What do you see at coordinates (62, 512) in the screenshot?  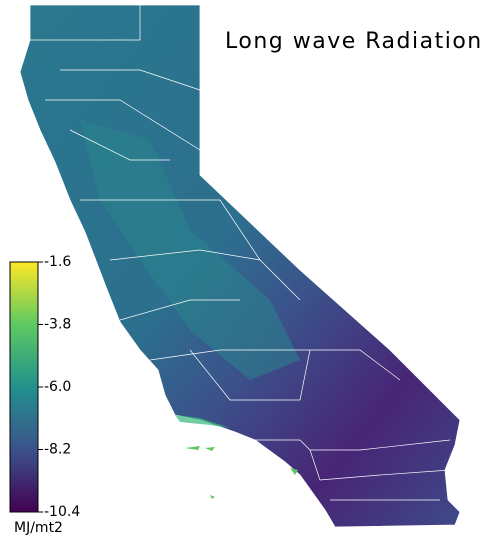 I see `colorbar-tick-label: -10.4` at bounding box center [62, 512].